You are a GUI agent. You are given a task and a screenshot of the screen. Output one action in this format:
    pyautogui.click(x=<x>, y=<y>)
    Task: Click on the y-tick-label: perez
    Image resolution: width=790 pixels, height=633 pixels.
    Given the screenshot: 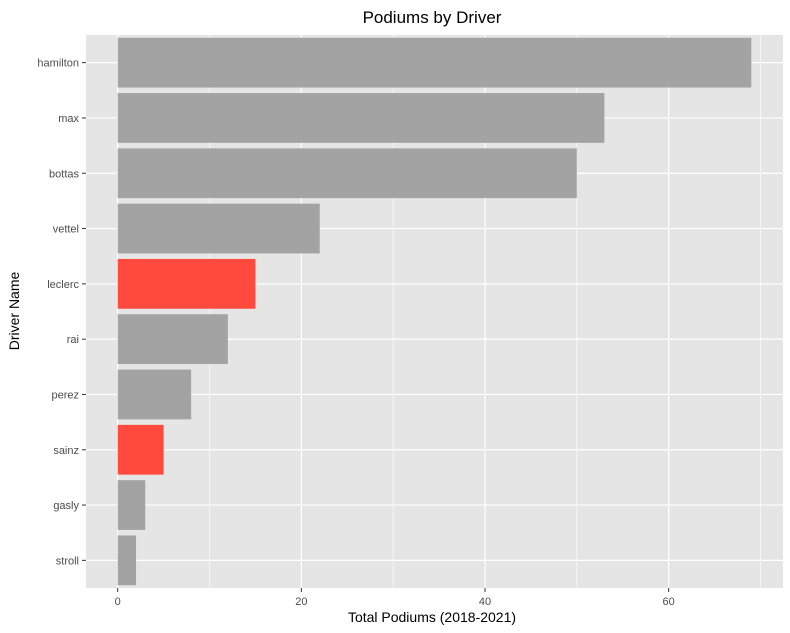 What is the action you would take?
    pyautogui.click(x=65, y=395)
    